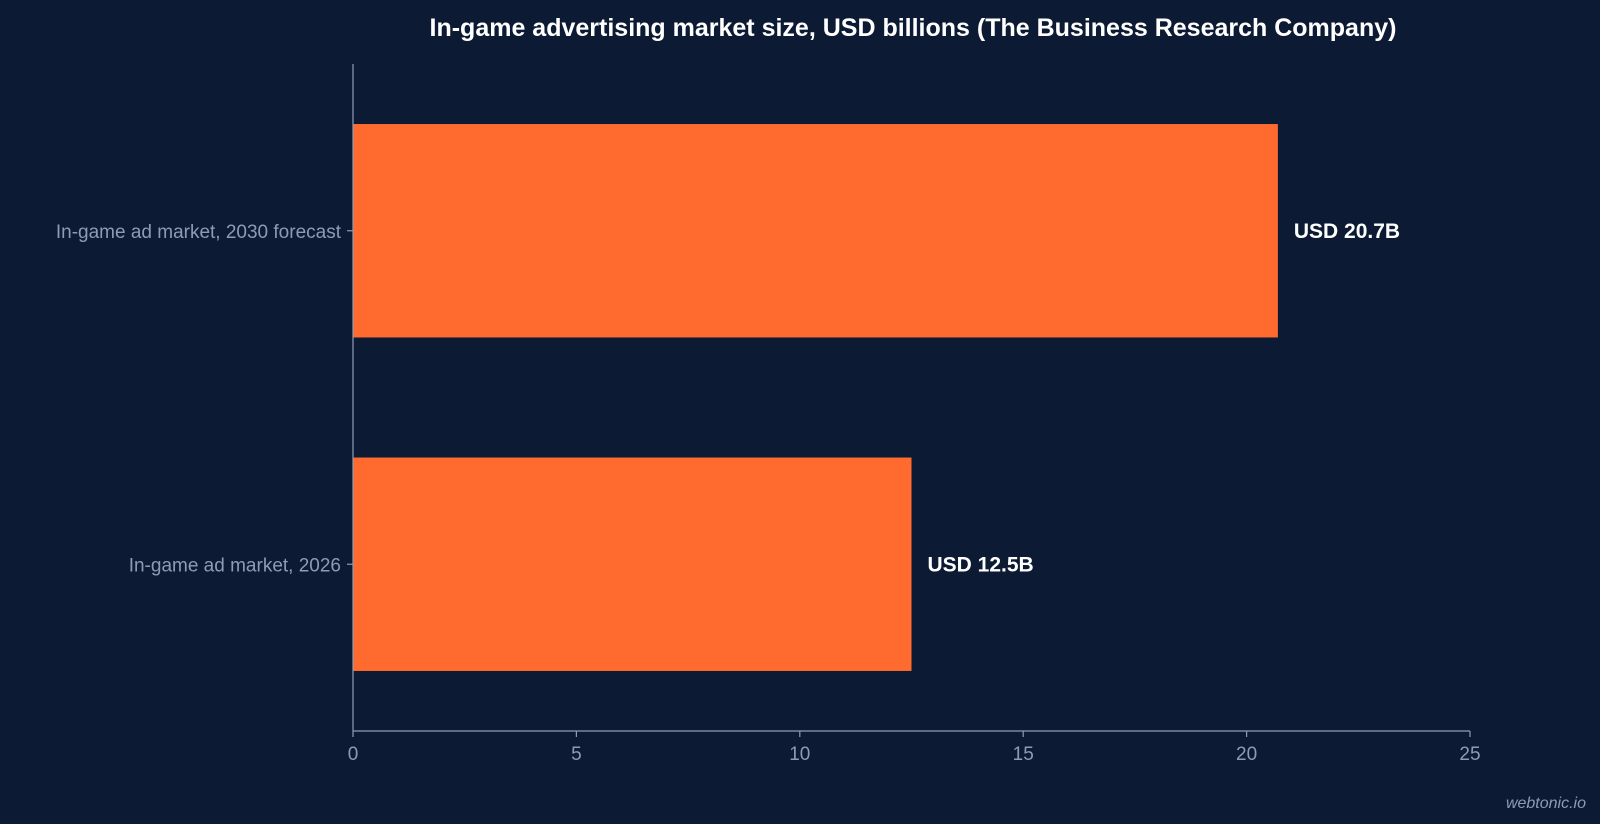  I want to click on watermark: webtonic.io, so click(1546, 803).